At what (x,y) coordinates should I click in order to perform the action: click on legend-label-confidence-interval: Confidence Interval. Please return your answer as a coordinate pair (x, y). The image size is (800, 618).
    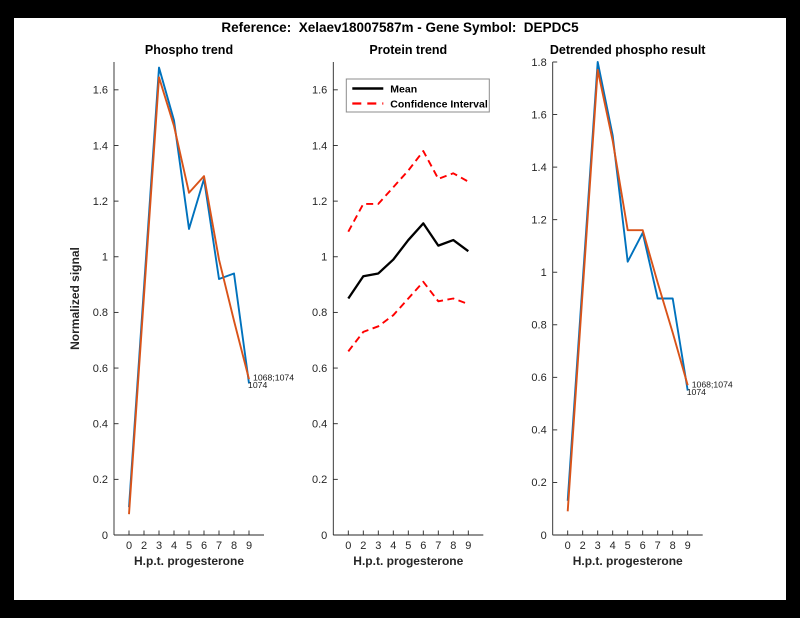
    Looking at the image, I should click on (439, 104).